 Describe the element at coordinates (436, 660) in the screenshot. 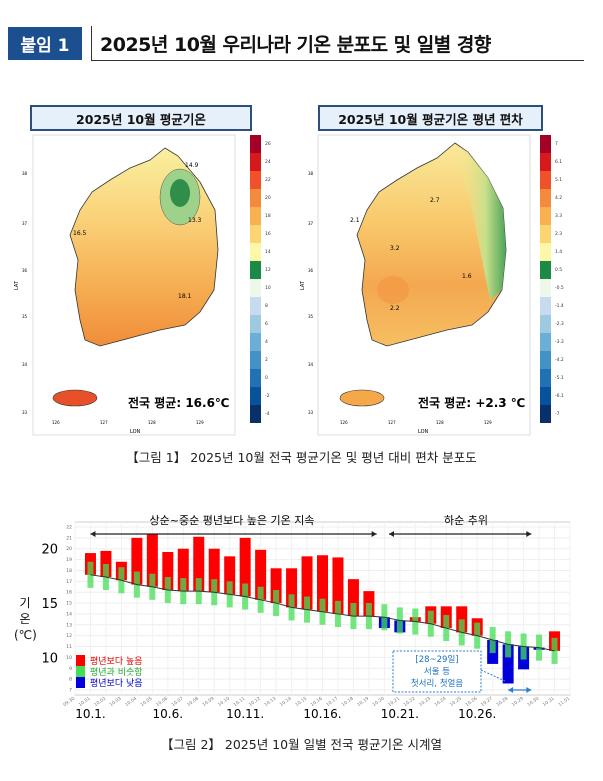

I see `svg-text: [28~29일]` at that location.